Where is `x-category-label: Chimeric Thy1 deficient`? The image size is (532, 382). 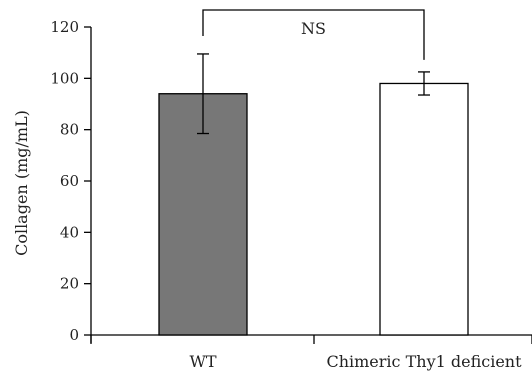 x-category-label: Chimeric Thy1 deficient is located at coordinates (424, 361).